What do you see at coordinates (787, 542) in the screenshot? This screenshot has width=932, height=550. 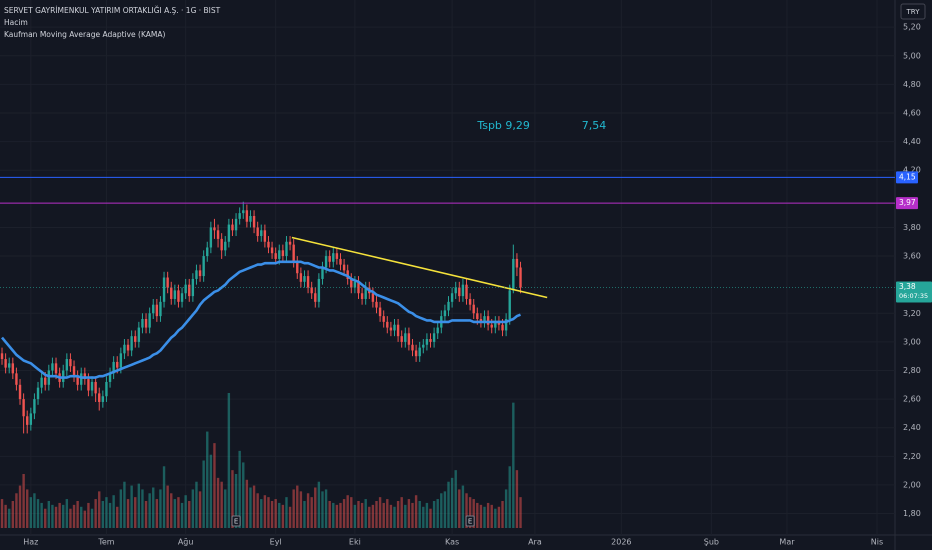 I see `x-tick-label: Mar` at bounding box center [787, 542].